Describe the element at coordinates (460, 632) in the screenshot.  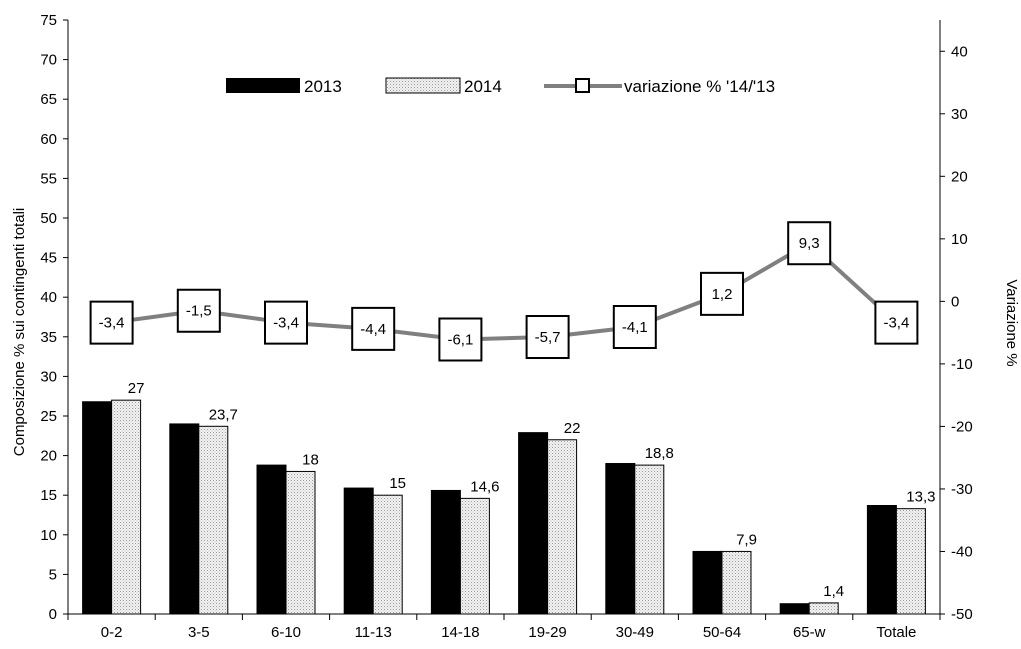
I see `x-tick-label: 14-18` at that location.